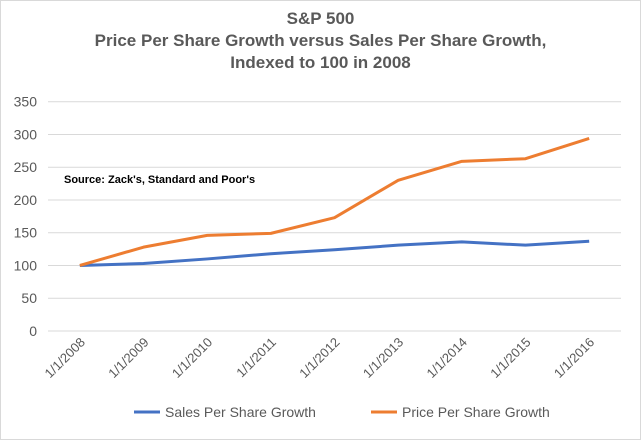 The width and height of the screenshot is (641, 440). Describe the element at coordinates (383, 358) in the screenshot. I see `x-tick-label: 1/1/2013` at that location.